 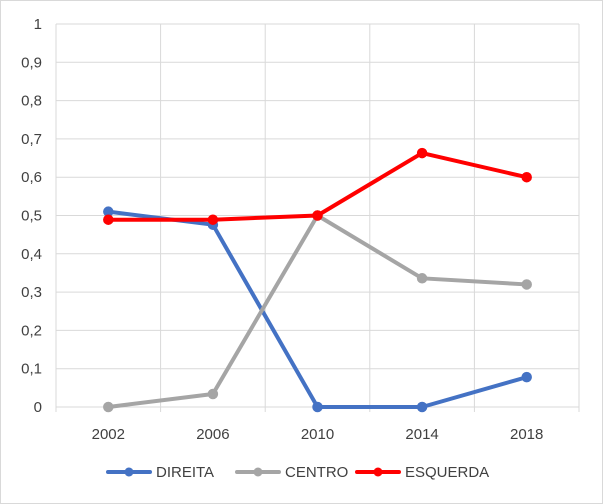 What do you see at coordinates (31, 62) in the screenshot?
I see `y-tick-label: 0,9` at bounding box center [31, 62].